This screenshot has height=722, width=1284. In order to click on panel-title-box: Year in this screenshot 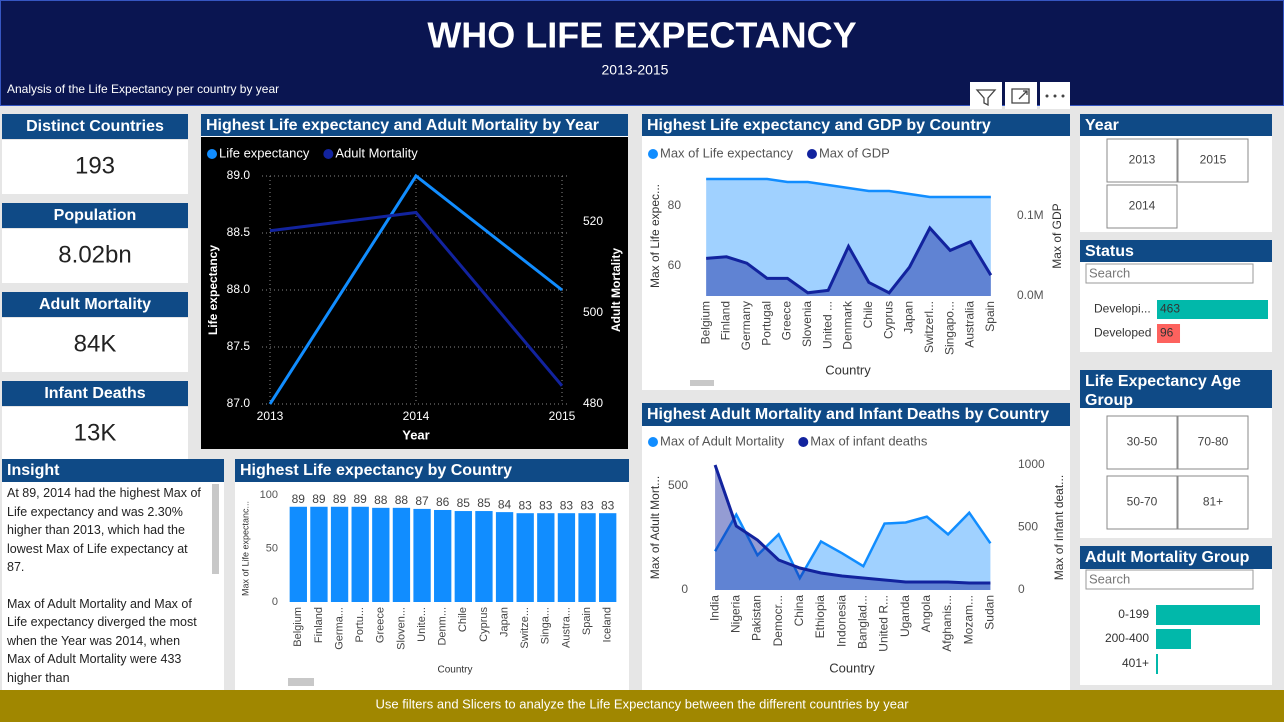, I will do `click(1102, 125)`.